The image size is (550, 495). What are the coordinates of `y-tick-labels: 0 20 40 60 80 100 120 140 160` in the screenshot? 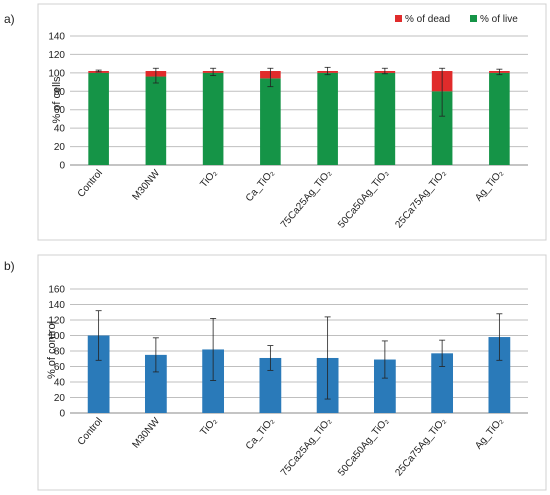 It's located at (56, 352).